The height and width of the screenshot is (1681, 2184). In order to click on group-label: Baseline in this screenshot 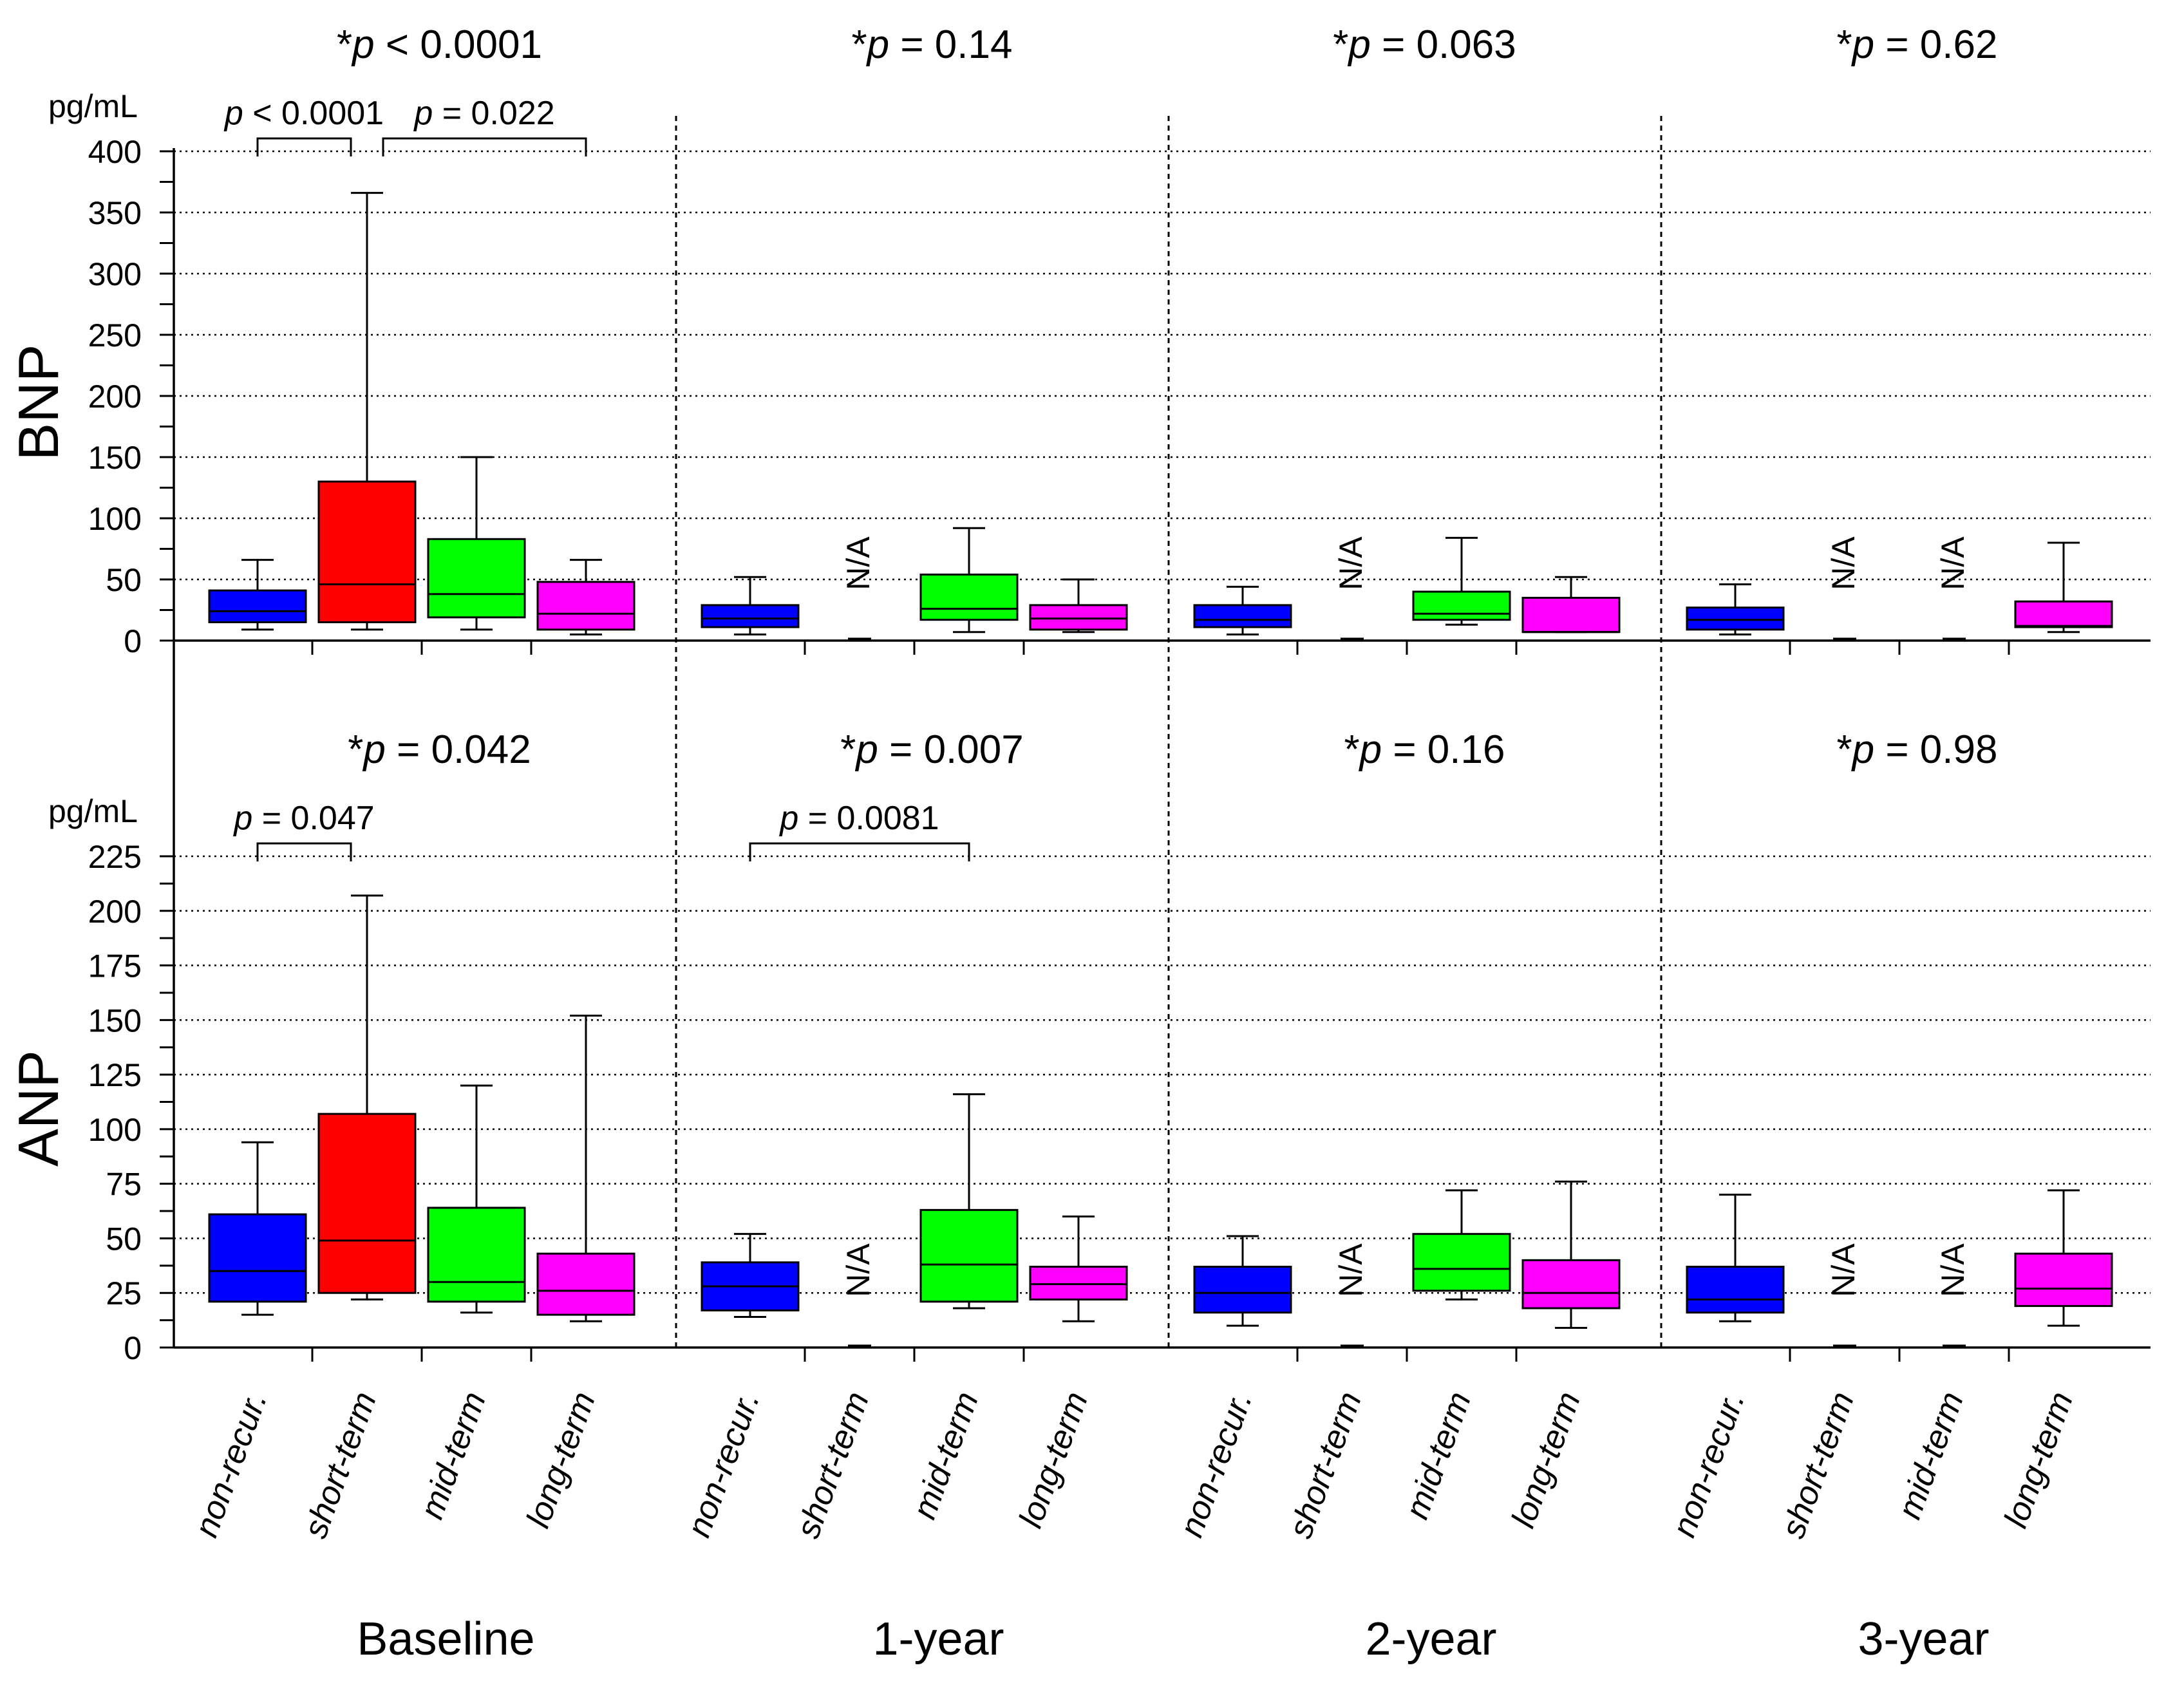, I will do `click(445, 1639)`.